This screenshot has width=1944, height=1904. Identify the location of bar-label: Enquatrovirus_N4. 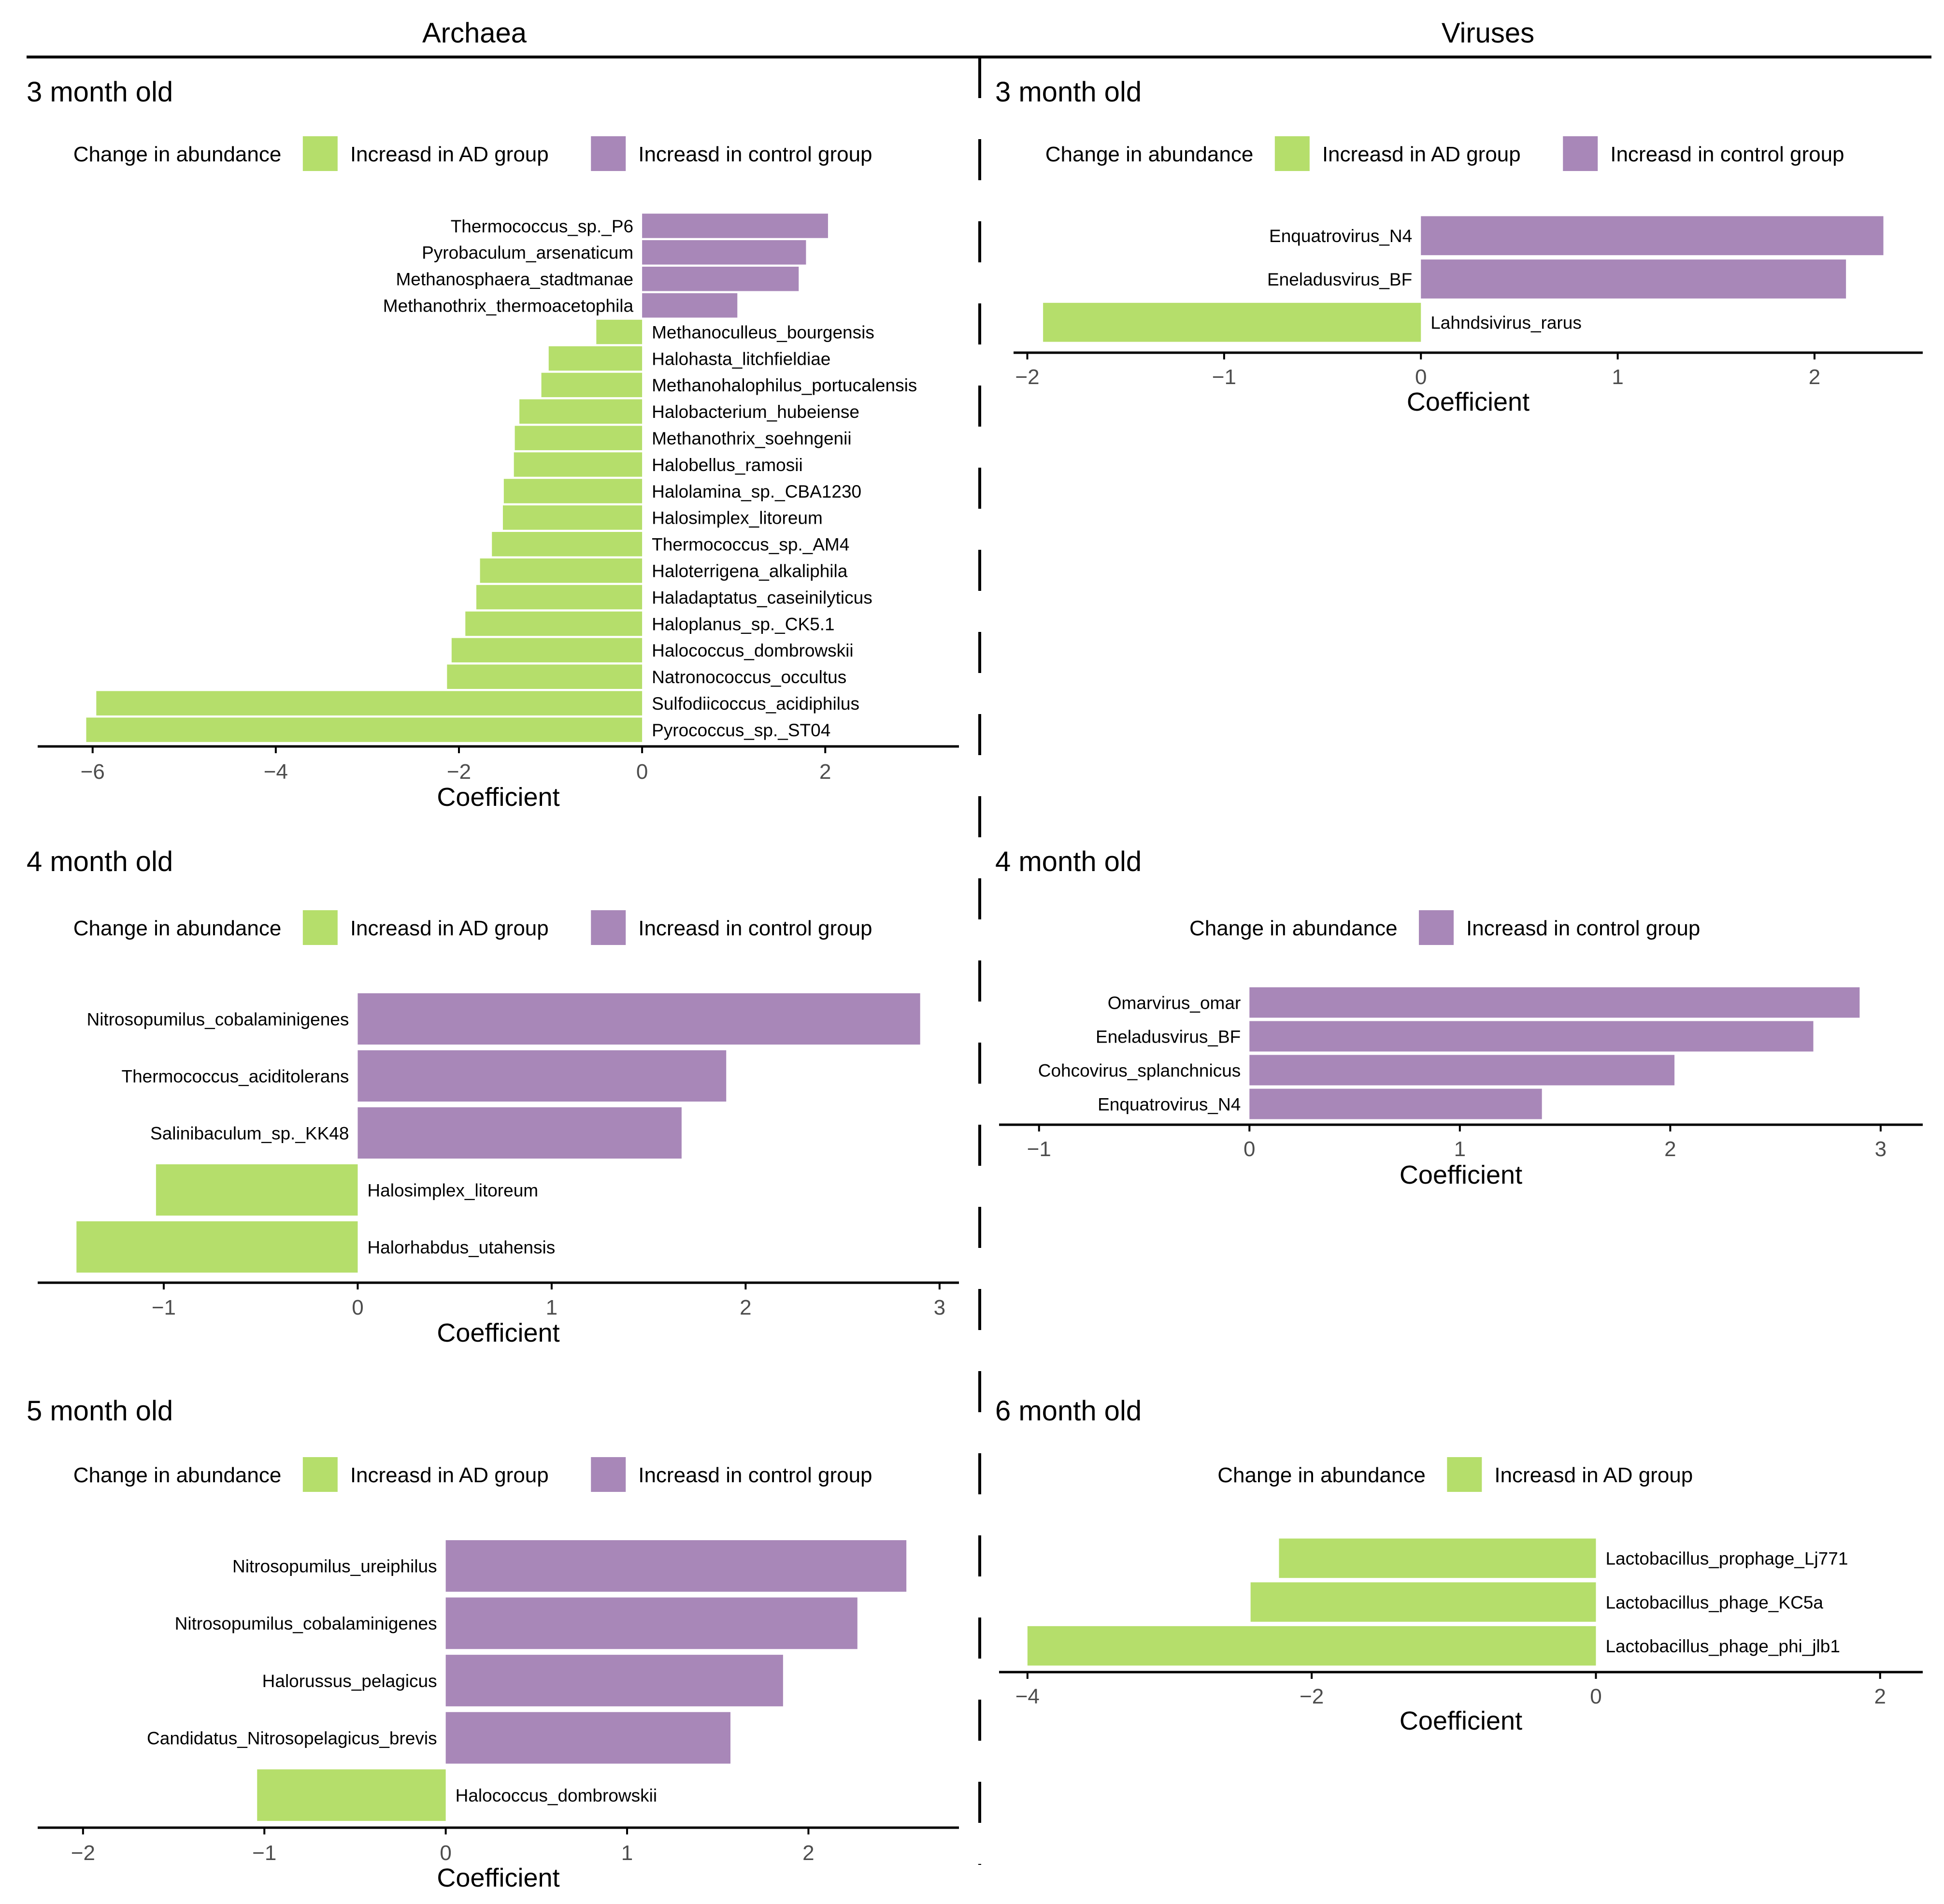
(1169, 1104).